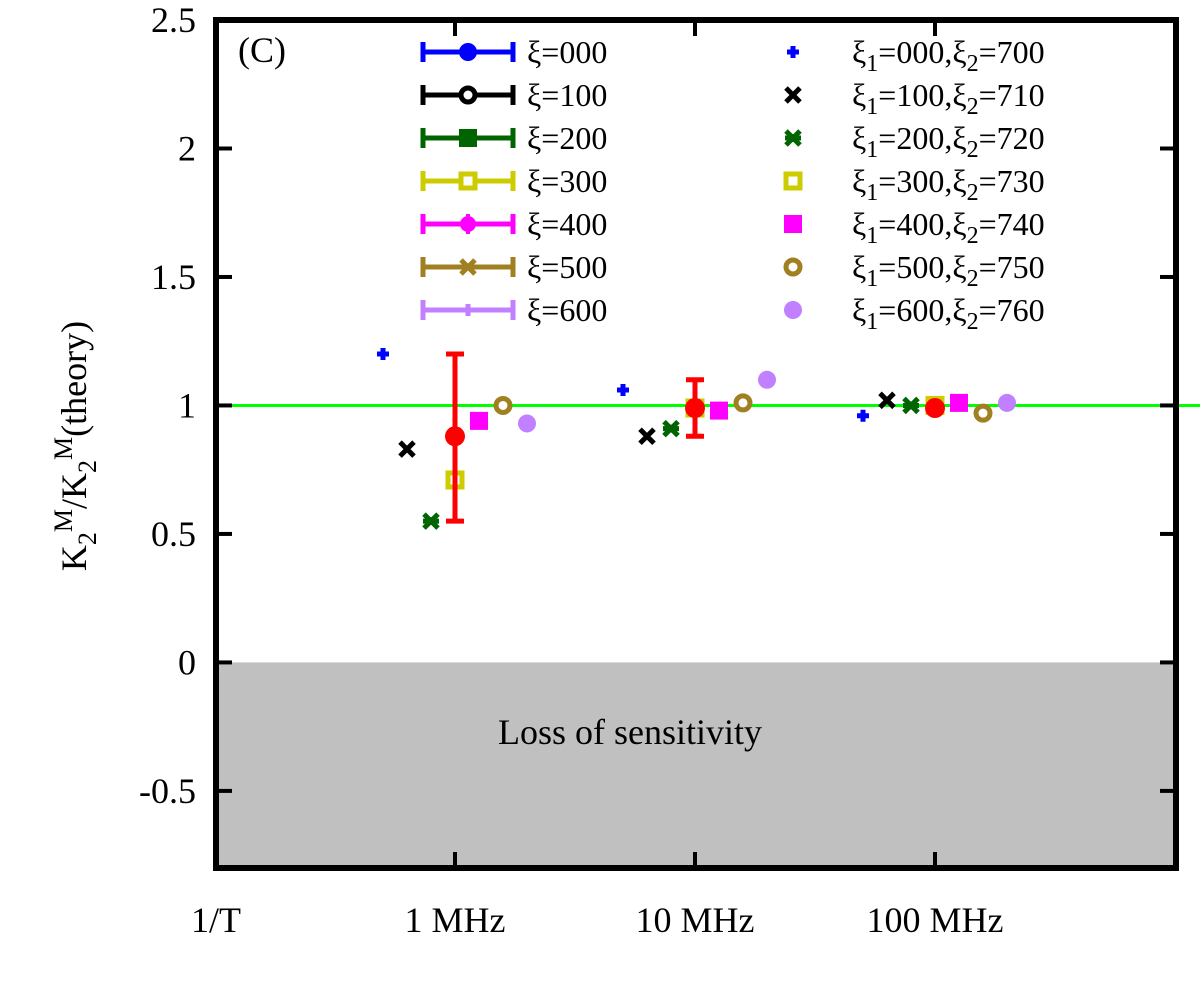  Describe the element at coordinates (948, 184) in the screenshot. I see `legend-label: ξ1=300,ξ2=730` at that location.